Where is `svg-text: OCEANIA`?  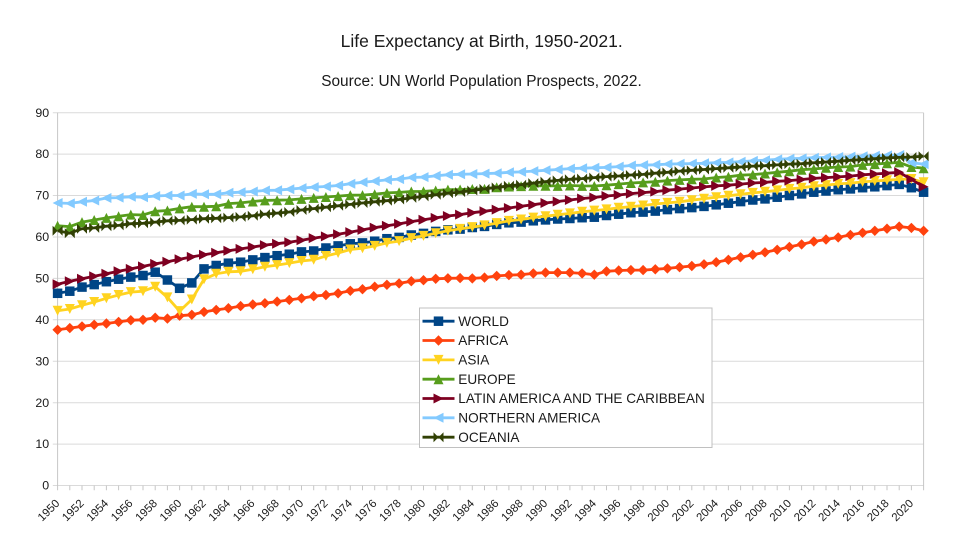
svg-text: OCEANIA is located at coordinates (489, 437).